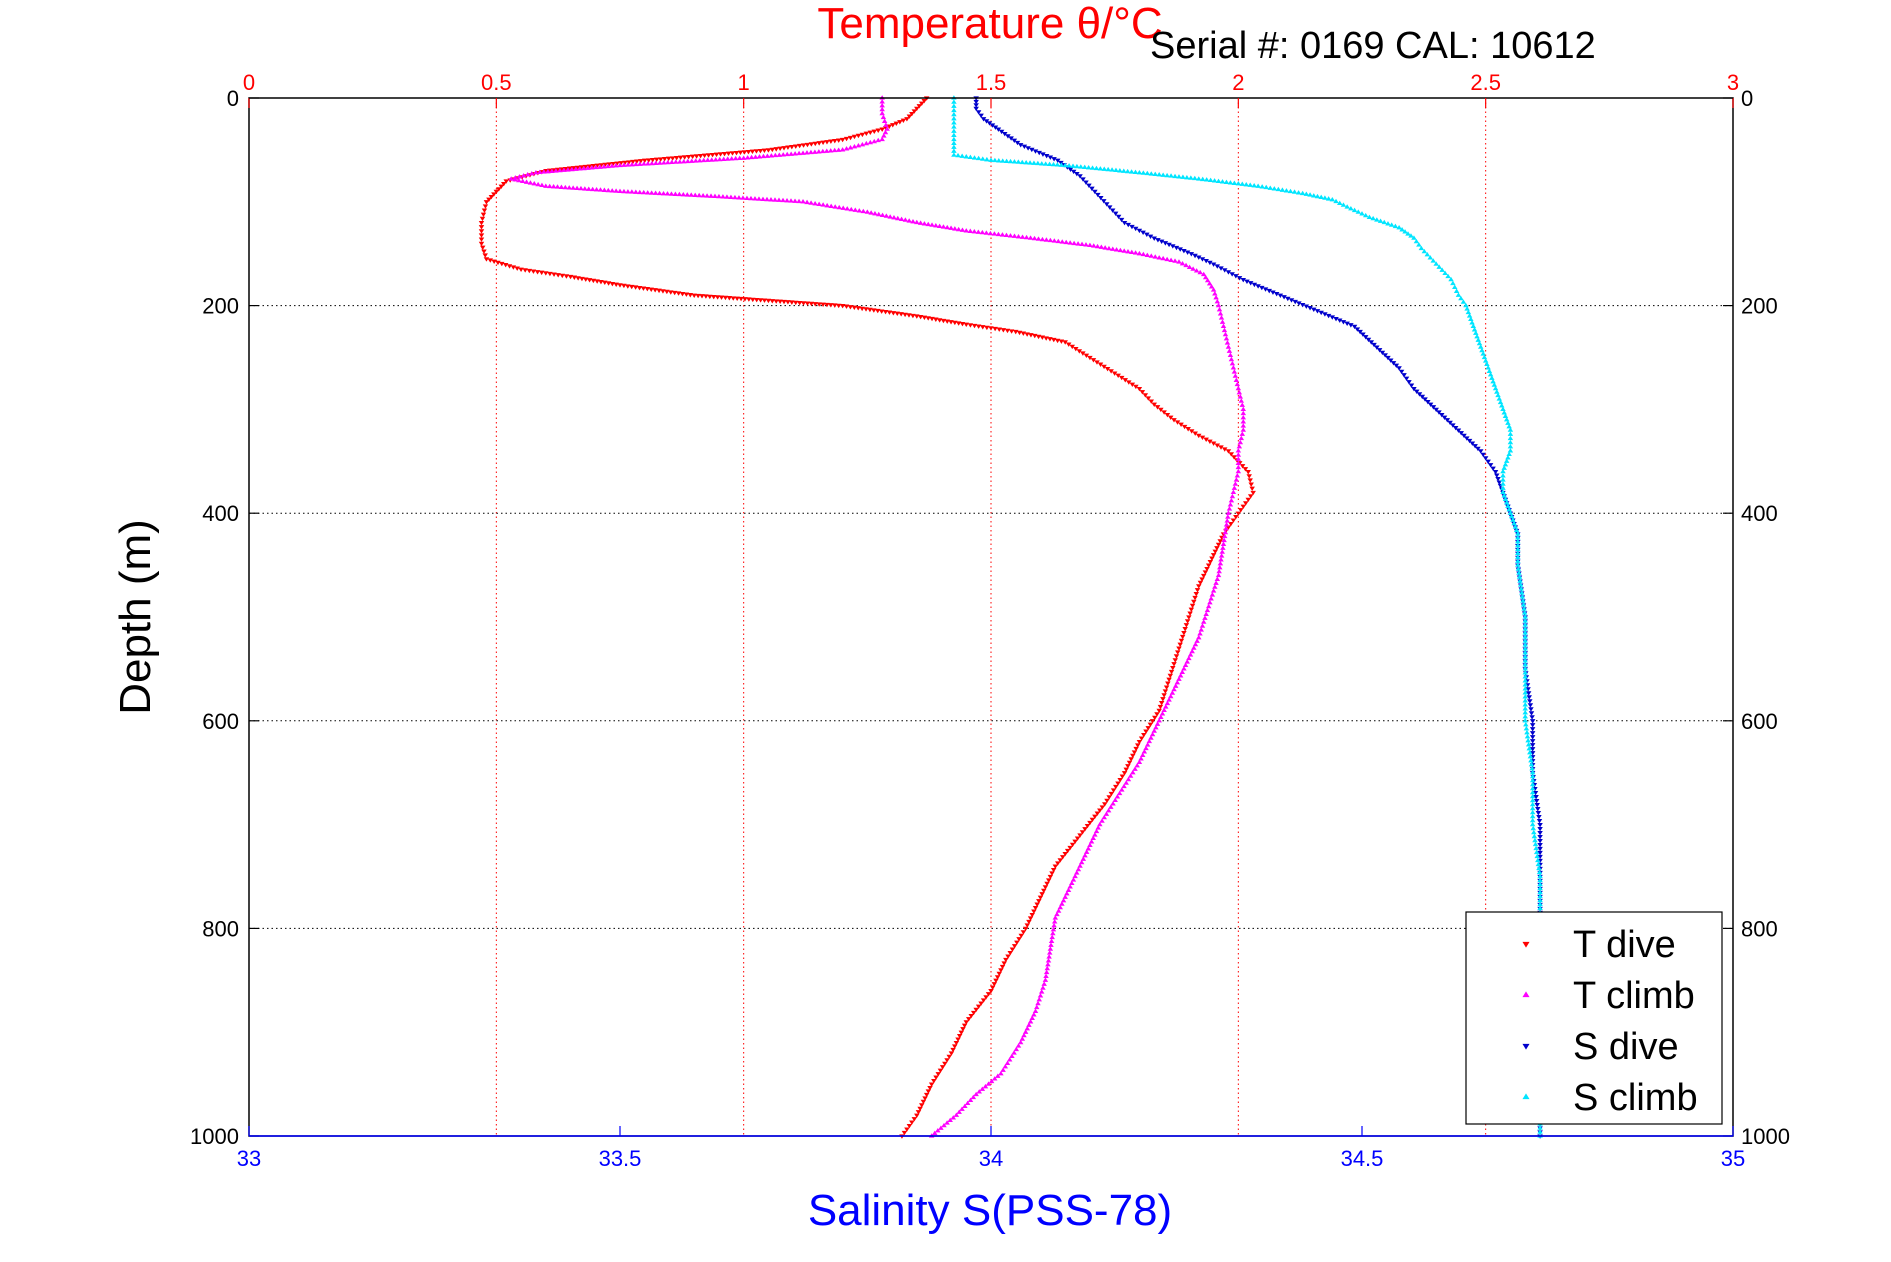 This screenshot has height=1262, width=1891. I want to click on depth-tick-label-right: 400, so click(1759, 513).